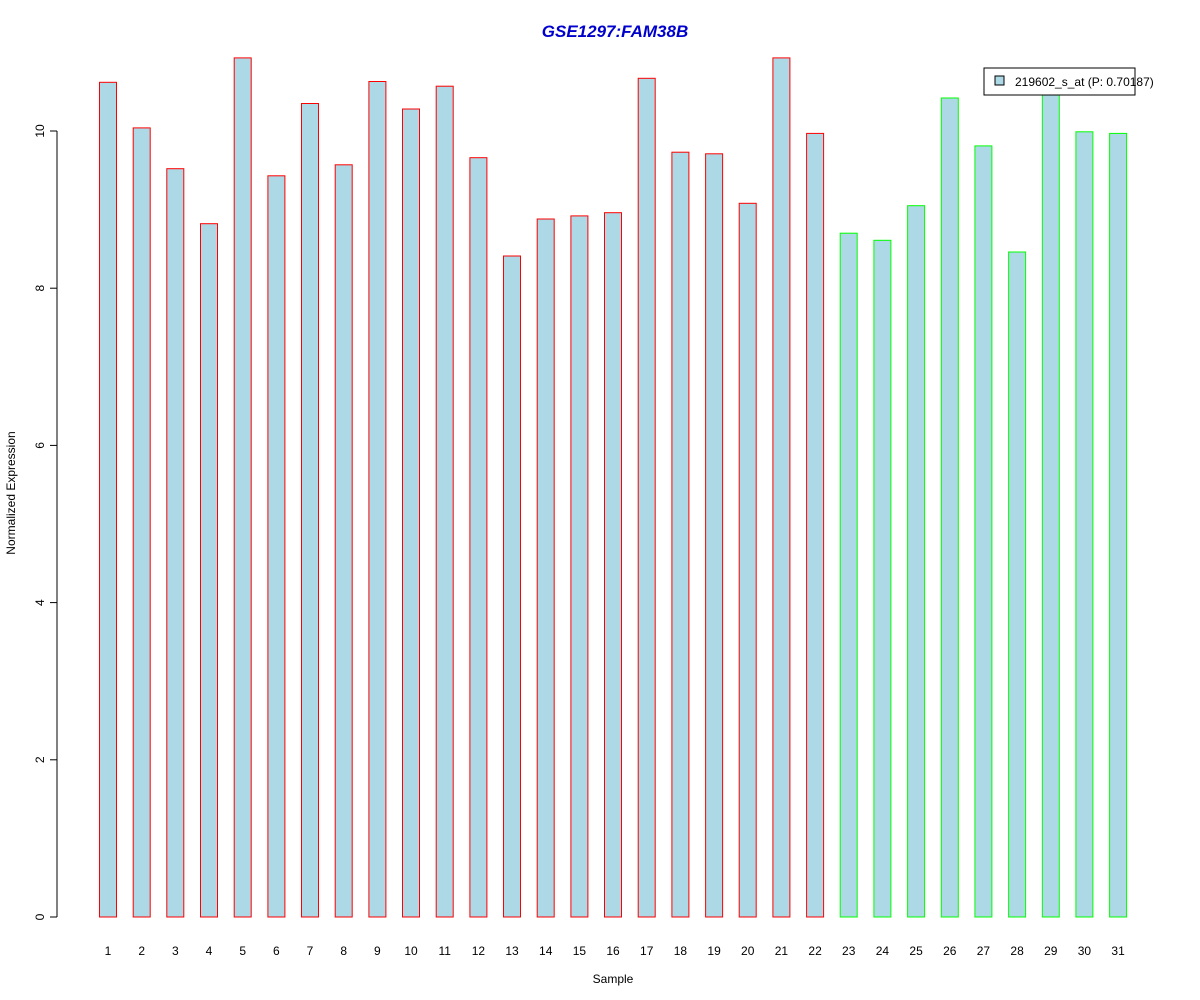 The image size is (1200, 1000). Describe the element at coordinates (984, 951) in the screenshot. I see `x-tick-label: 27` at that location.